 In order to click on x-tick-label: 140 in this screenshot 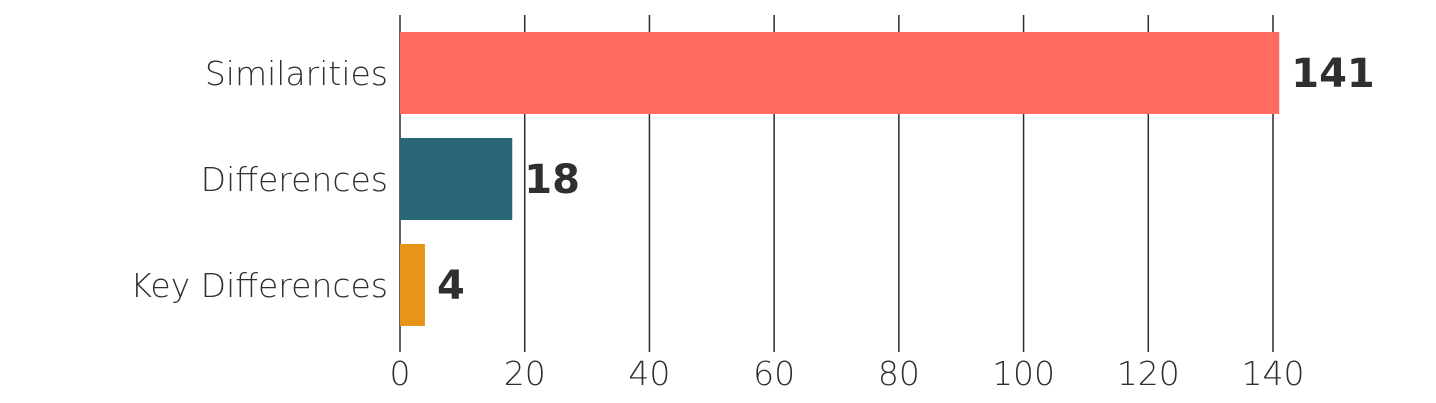, I will do `click(1273, 373)`.